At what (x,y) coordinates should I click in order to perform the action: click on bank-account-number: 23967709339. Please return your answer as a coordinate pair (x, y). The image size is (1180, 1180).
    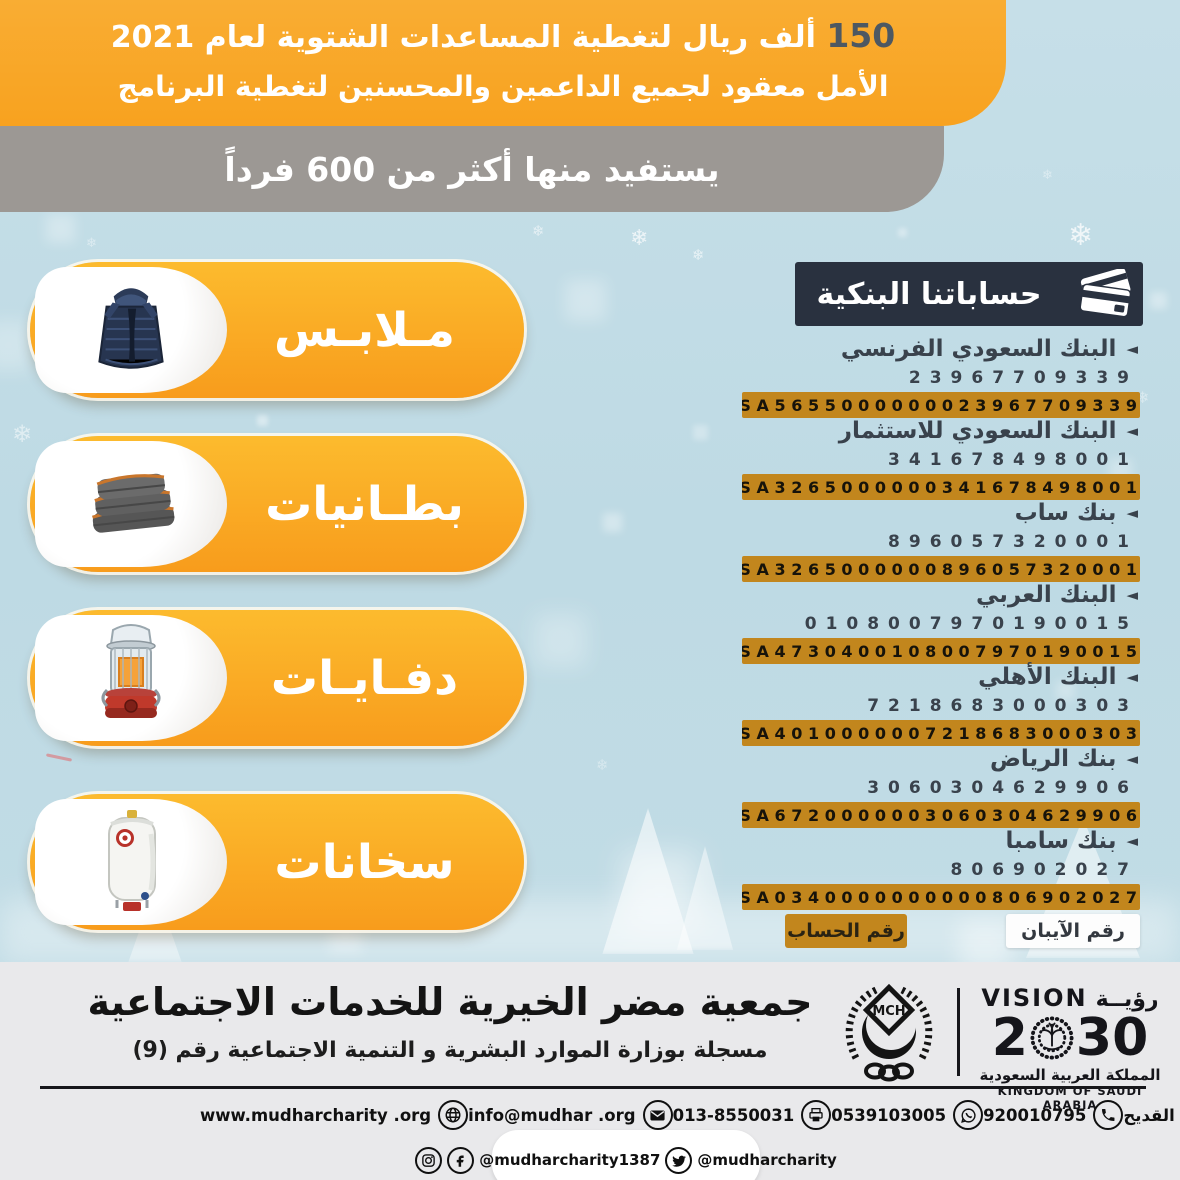
    Looking at the image, I should click on (1023, 378).